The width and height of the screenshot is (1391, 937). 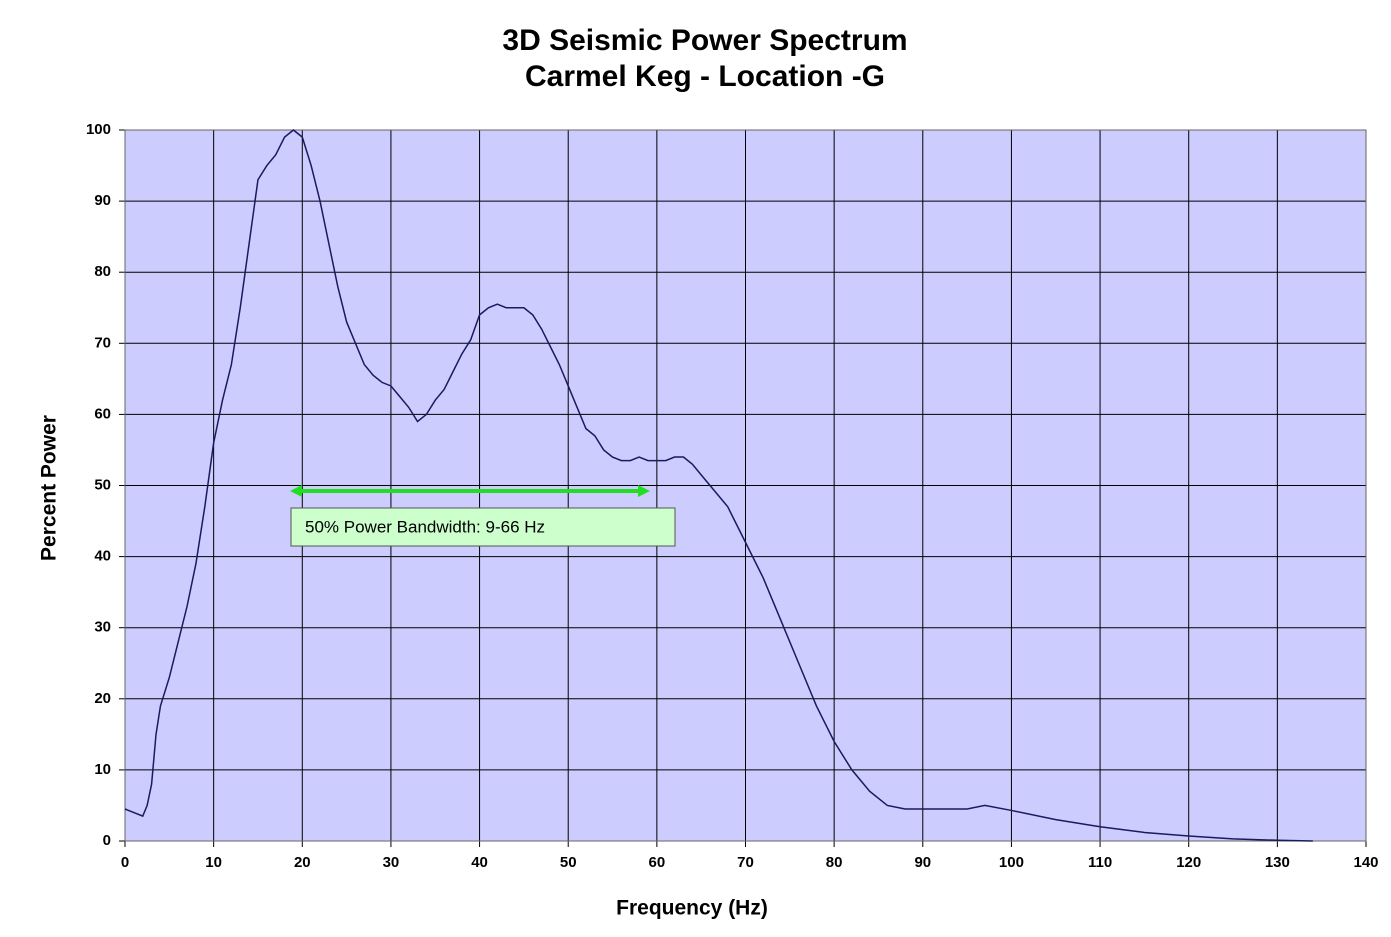 I want to click on x-tick-label: 80, so click(x=834, y=862).